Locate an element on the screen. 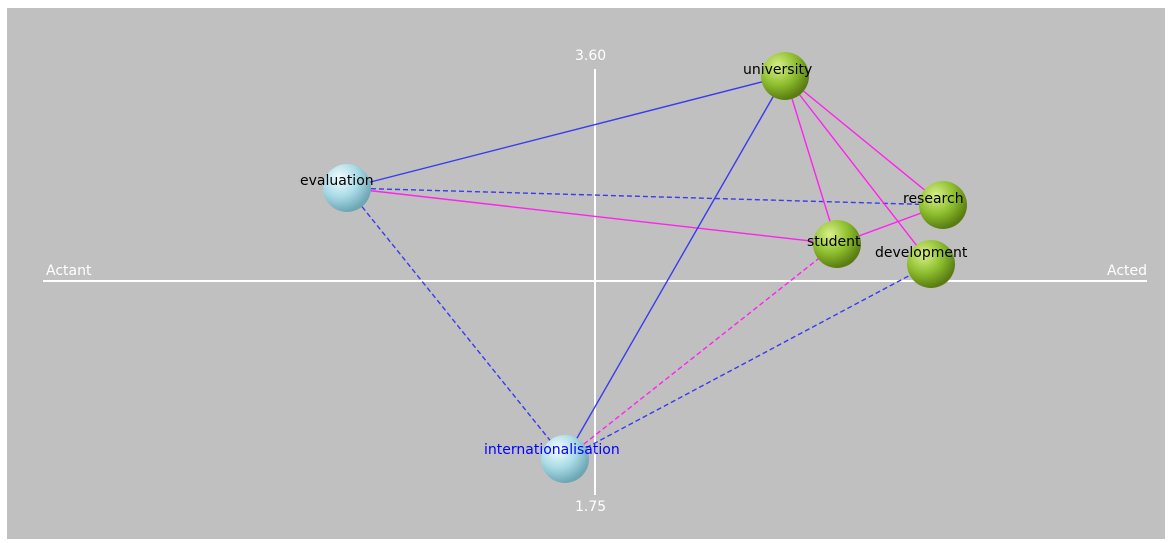  node-sphere-internationalisation is located at coordinates (565, 459).